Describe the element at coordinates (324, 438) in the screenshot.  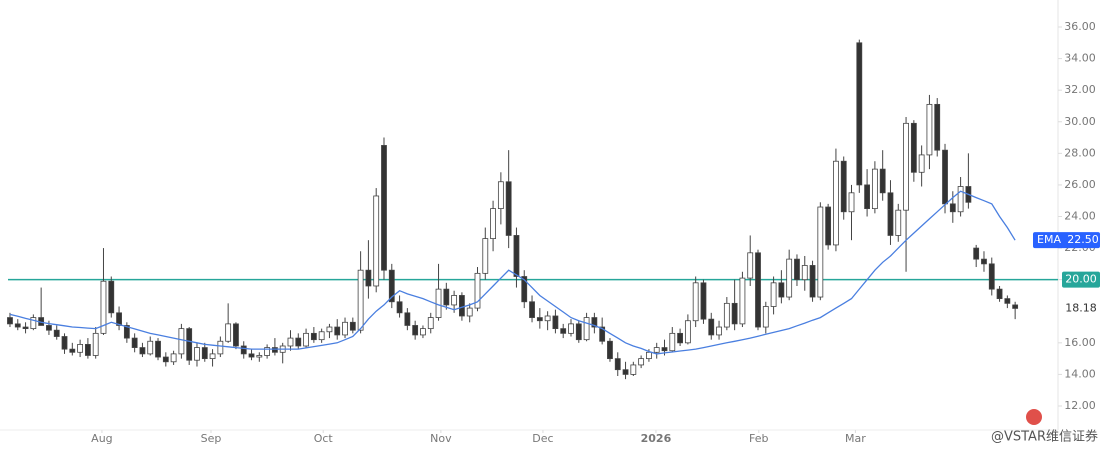
I see `x-tick-label: Oct` at that location.